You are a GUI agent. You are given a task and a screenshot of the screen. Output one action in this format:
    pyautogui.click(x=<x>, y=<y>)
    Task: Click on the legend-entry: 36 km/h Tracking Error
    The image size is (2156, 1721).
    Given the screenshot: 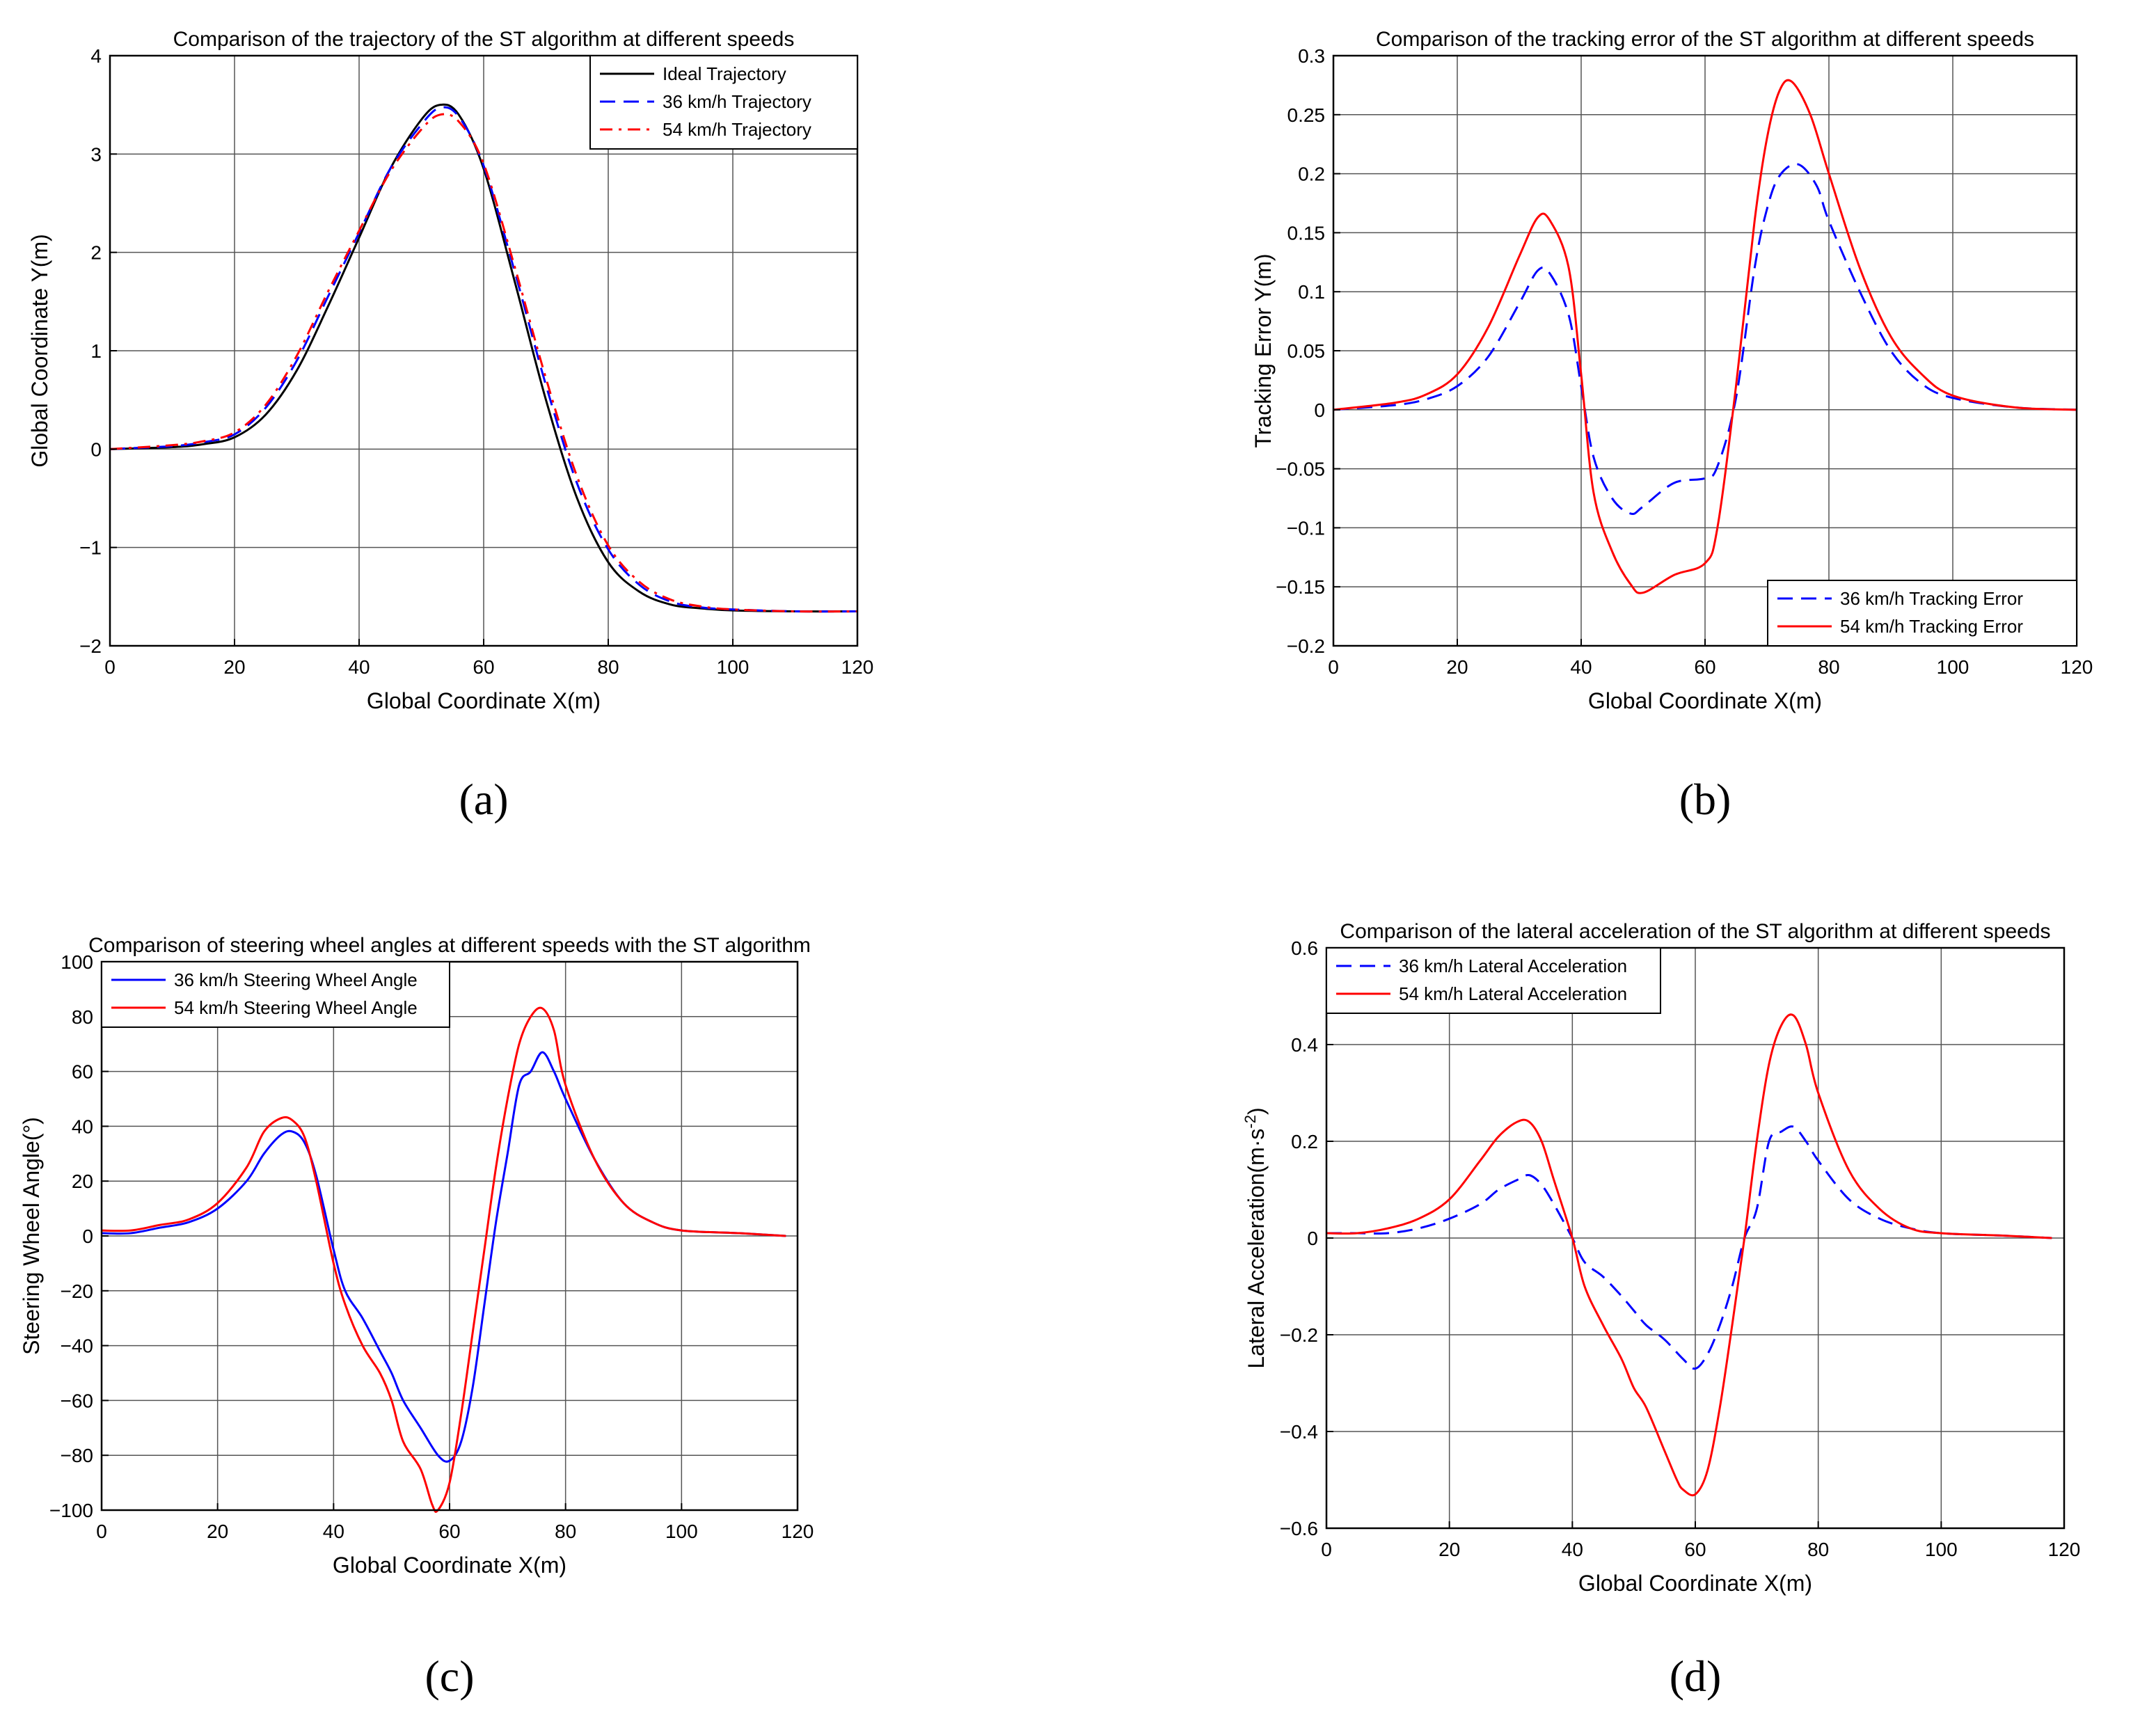 What is the action you would take?
    pyautogui.click(x=1931, y=598)
    